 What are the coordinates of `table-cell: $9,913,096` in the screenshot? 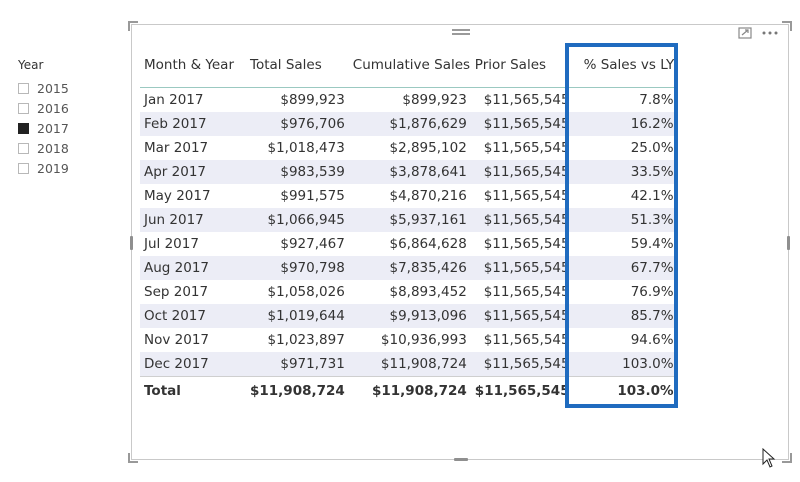 It's located at (409, 316).